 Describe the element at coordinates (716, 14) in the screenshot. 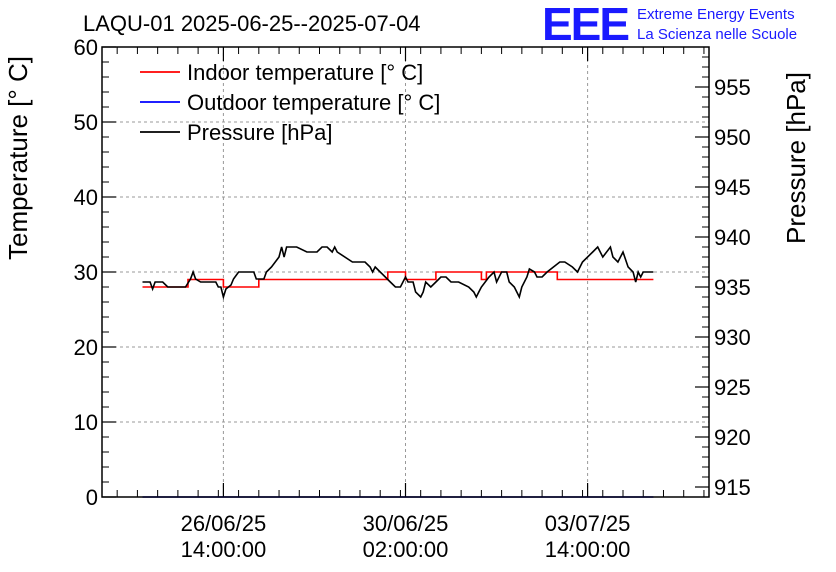

I see `logo-line-1: Extreme Energy Events` at that location.